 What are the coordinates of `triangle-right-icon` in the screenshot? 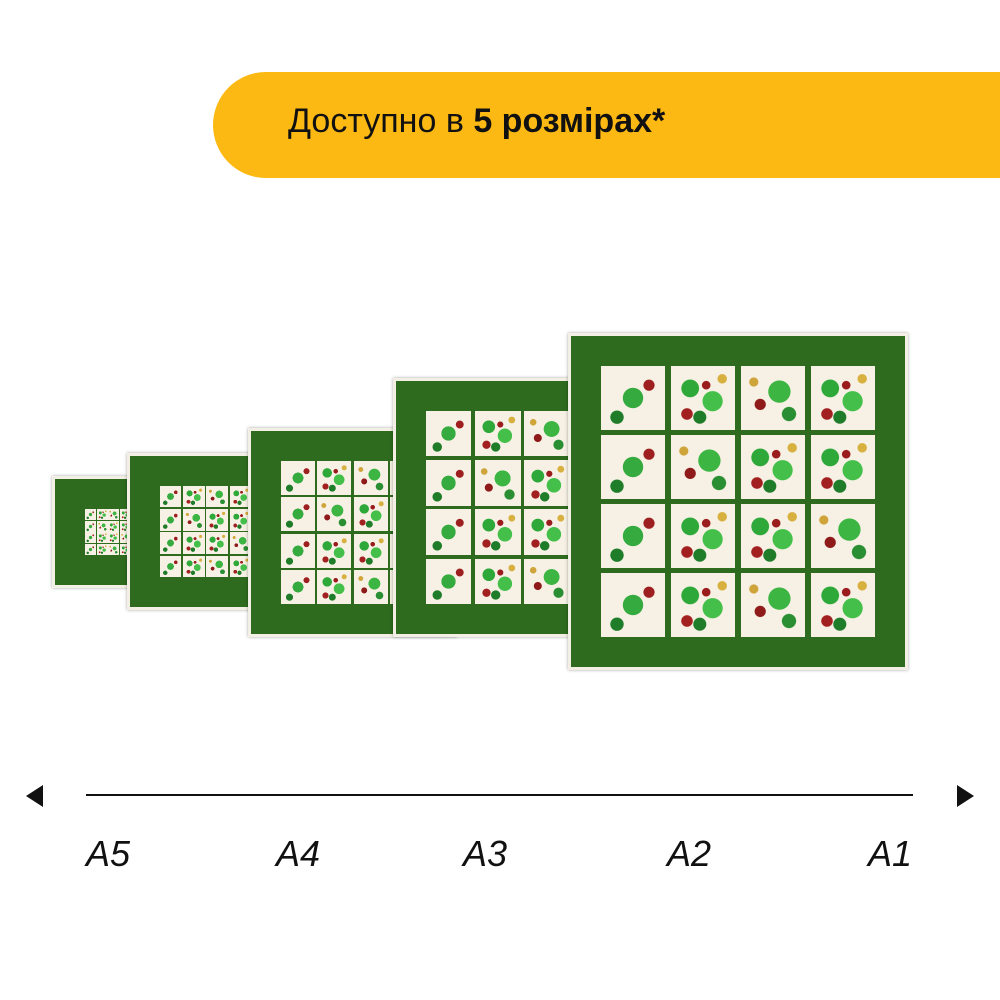 It's located at (965, 796).